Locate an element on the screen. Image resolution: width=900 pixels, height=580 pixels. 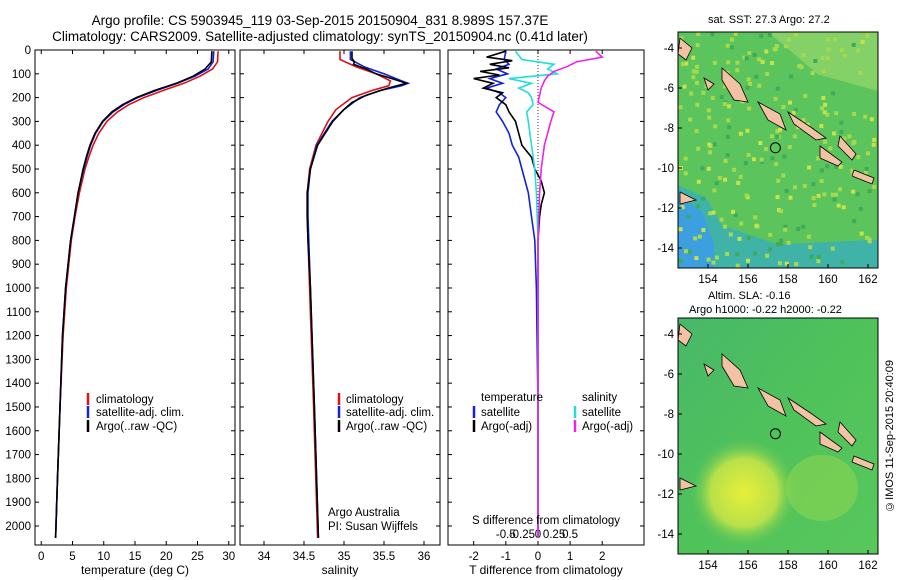
depth-tick-label: 300 is located at coordinates (21, 122).